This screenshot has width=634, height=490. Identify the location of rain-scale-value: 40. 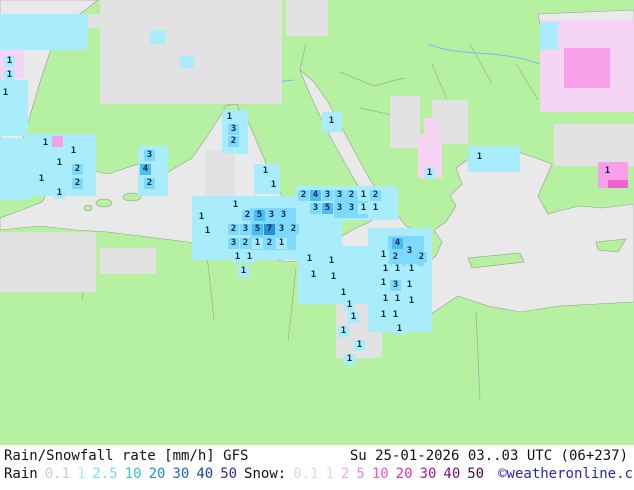
(205, 474).